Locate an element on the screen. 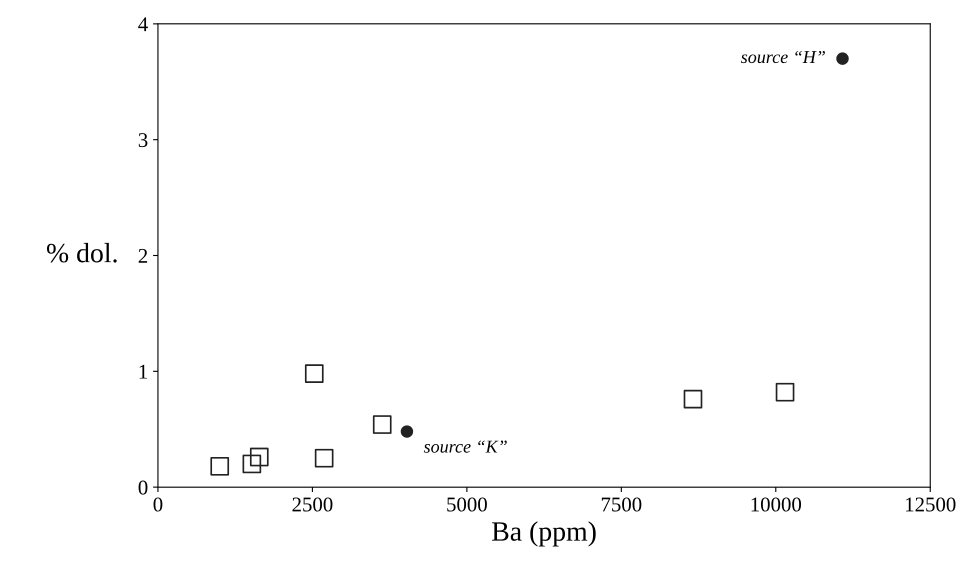 The height and width of the screenshot is (582, 969). x-tick-label: 12500 is located at coordinates (931, 504).